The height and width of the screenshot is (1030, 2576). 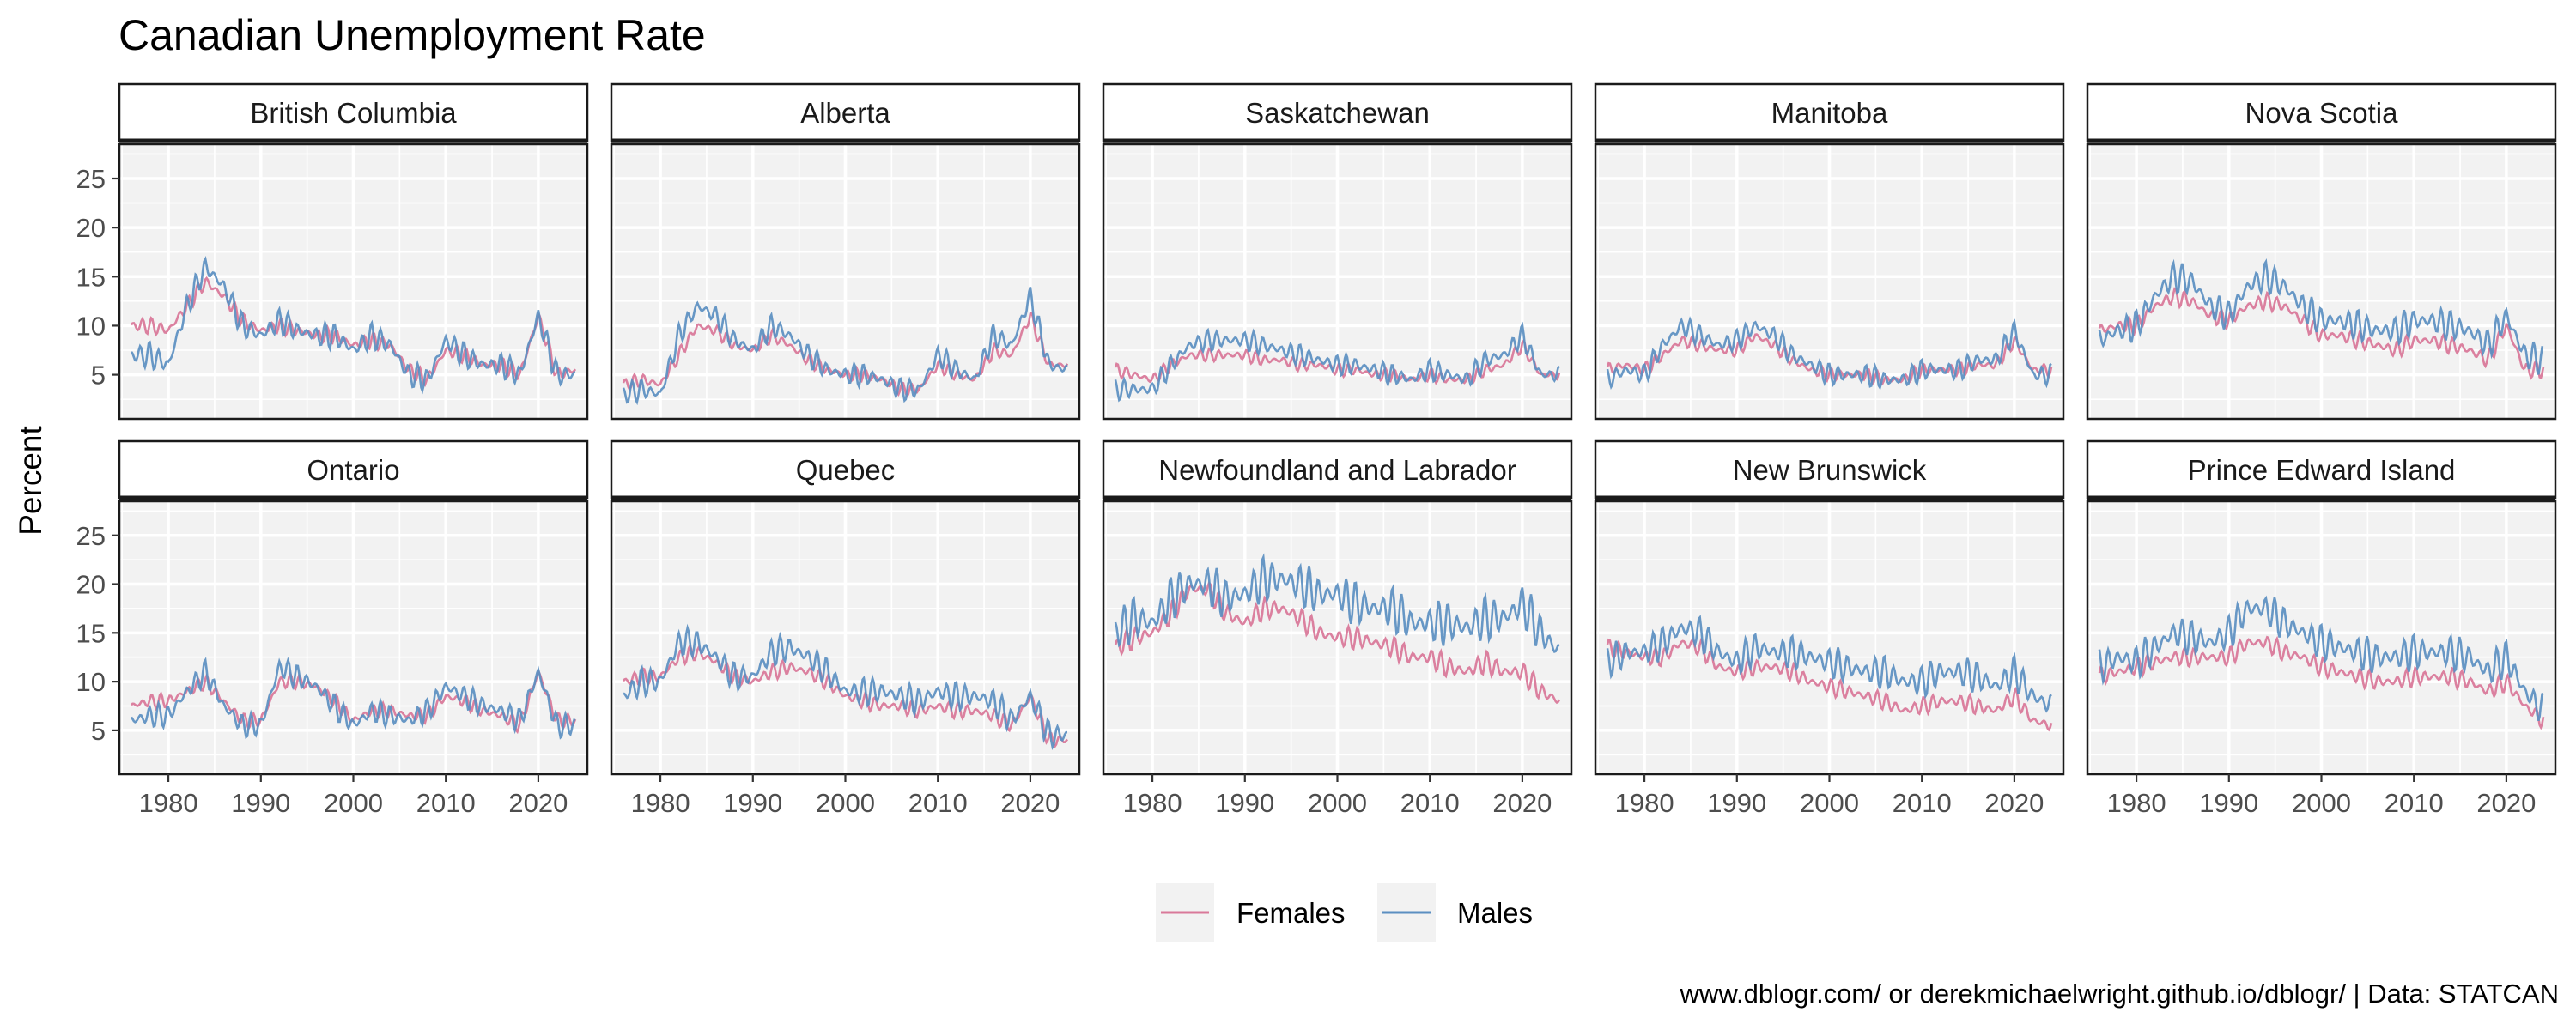 I want to click on facet-strip-label: Newfoundland and Labrador, so click(x=1337, y=470).